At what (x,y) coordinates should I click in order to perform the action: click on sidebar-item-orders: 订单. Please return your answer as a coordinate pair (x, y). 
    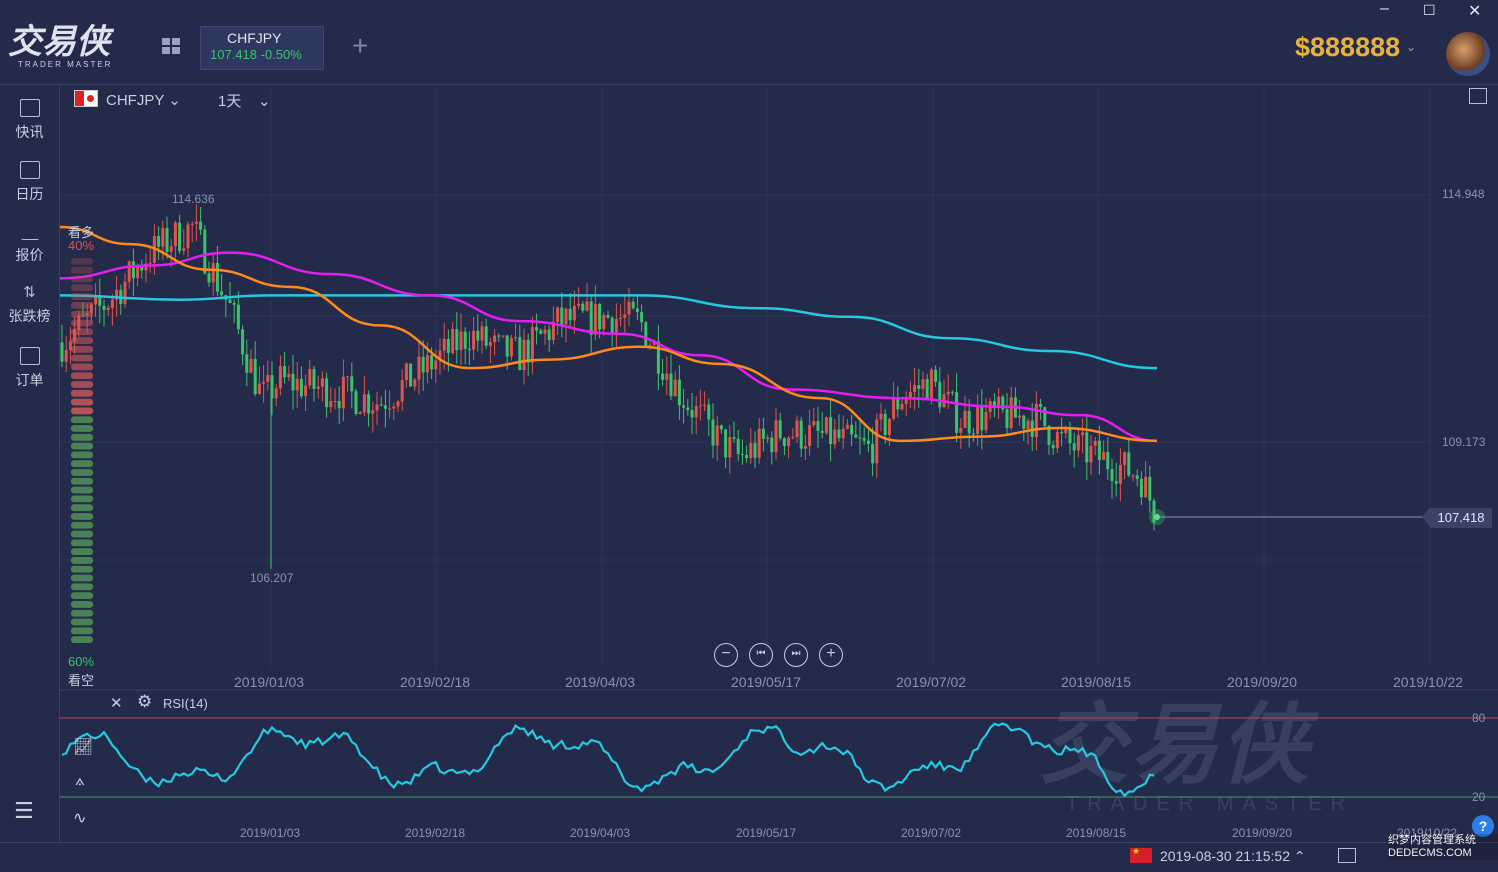
    Looking at the image, I should click on (29, 368).